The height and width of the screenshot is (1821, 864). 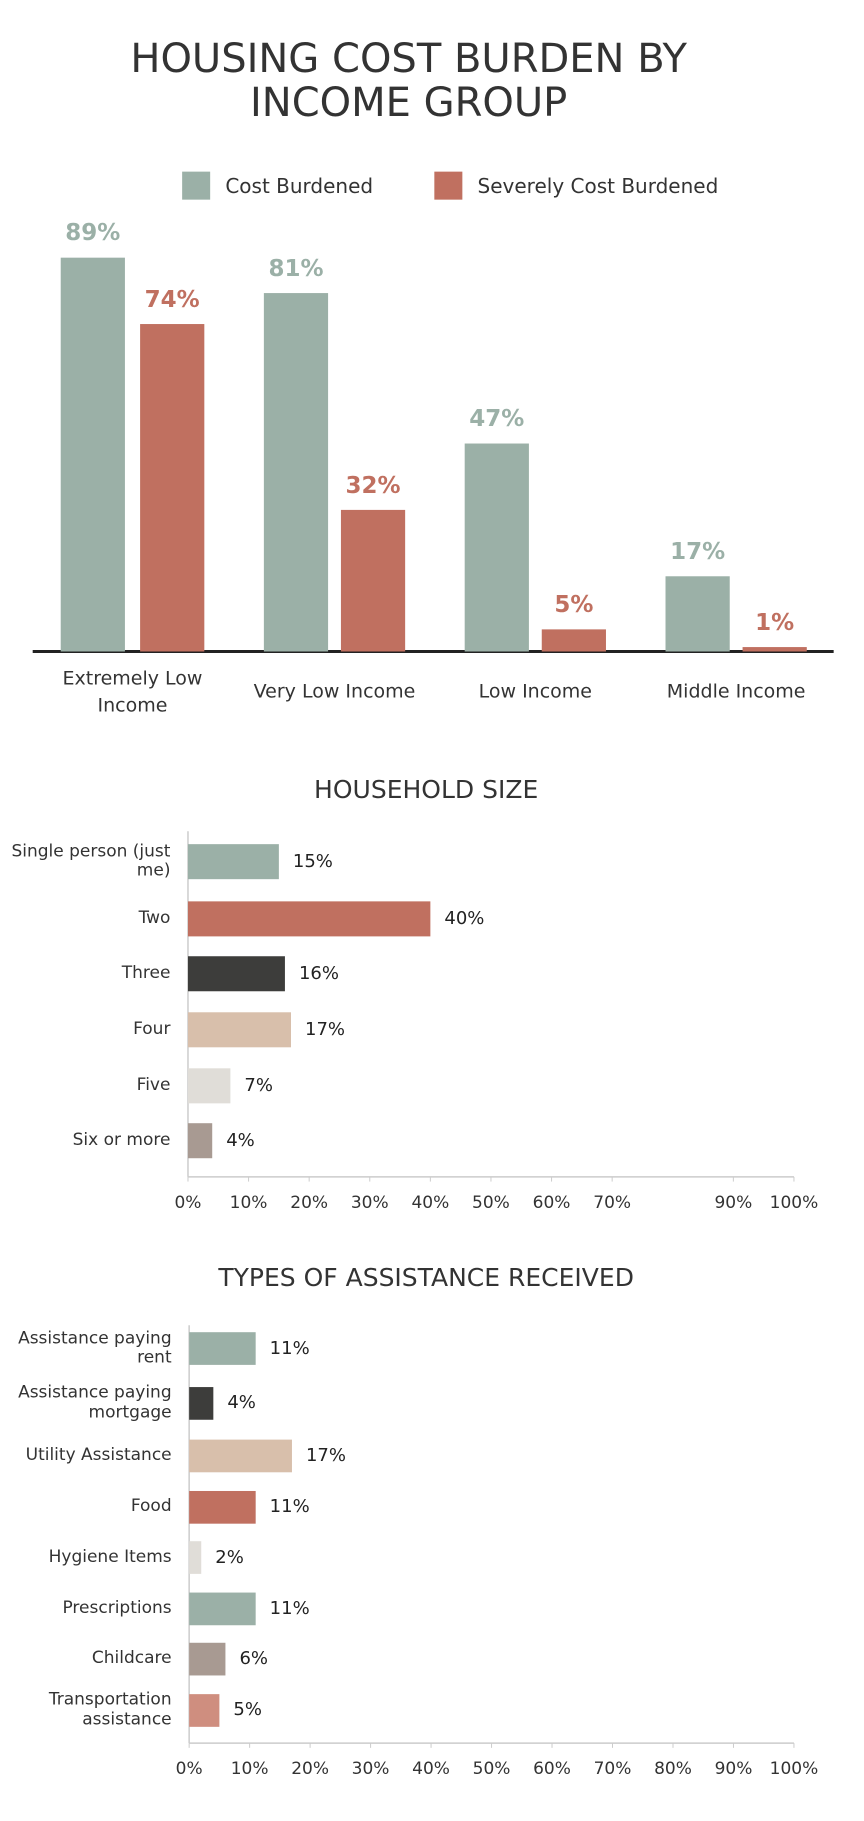 What do you see at coordinates (153, 1085) in the screenshot?
I see `y-tick-label: Five` at bounding box center [153, 1085].